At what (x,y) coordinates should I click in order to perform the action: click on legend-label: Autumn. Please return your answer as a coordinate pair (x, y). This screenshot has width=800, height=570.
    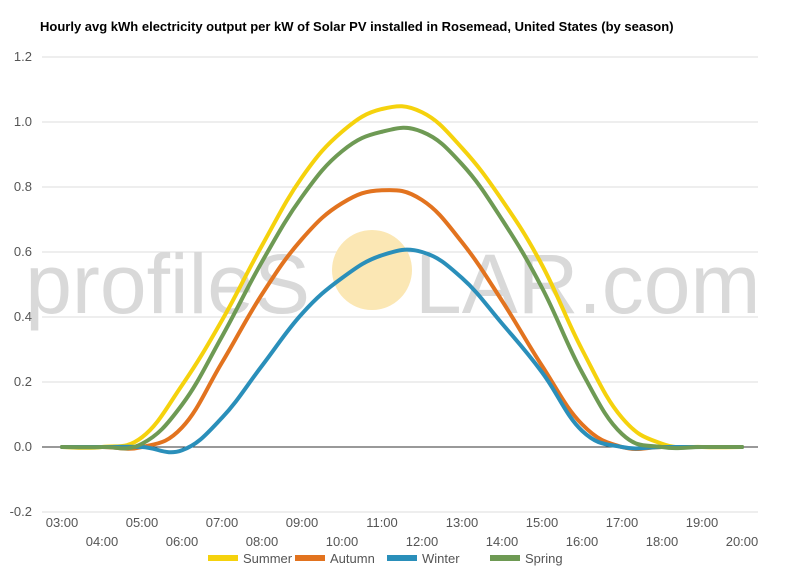
    Looking at the image, I should click on (352, 558).